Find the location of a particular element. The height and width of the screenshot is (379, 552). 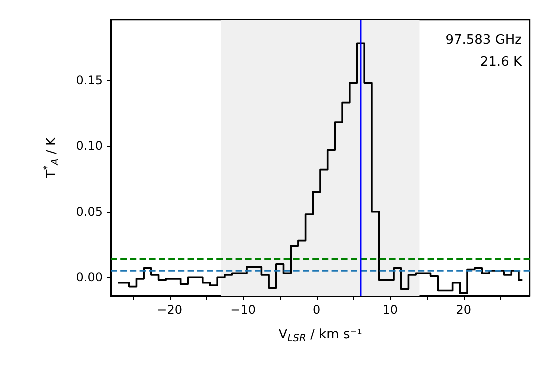

x-tick-label: 10 is located at coordinates (390, 310).